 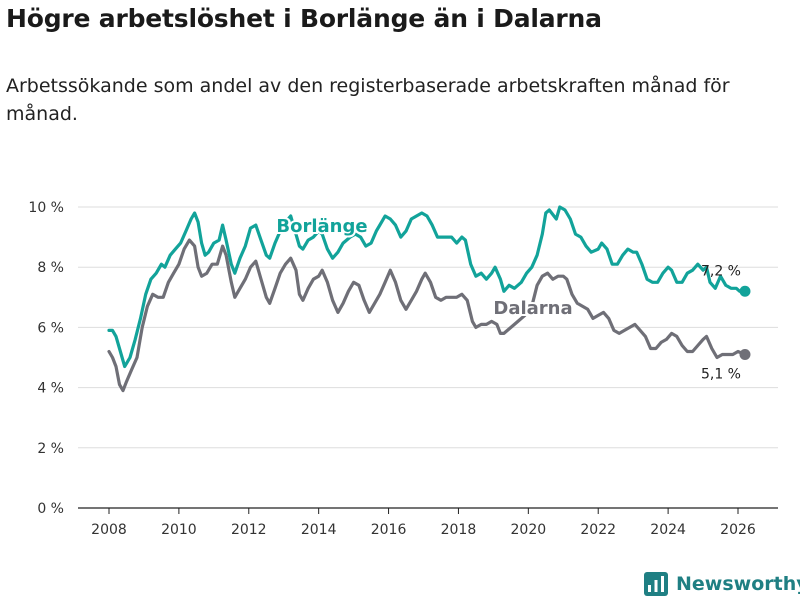 I want to click on brand-logo: Newsworthy, so click(x=722, y=584).